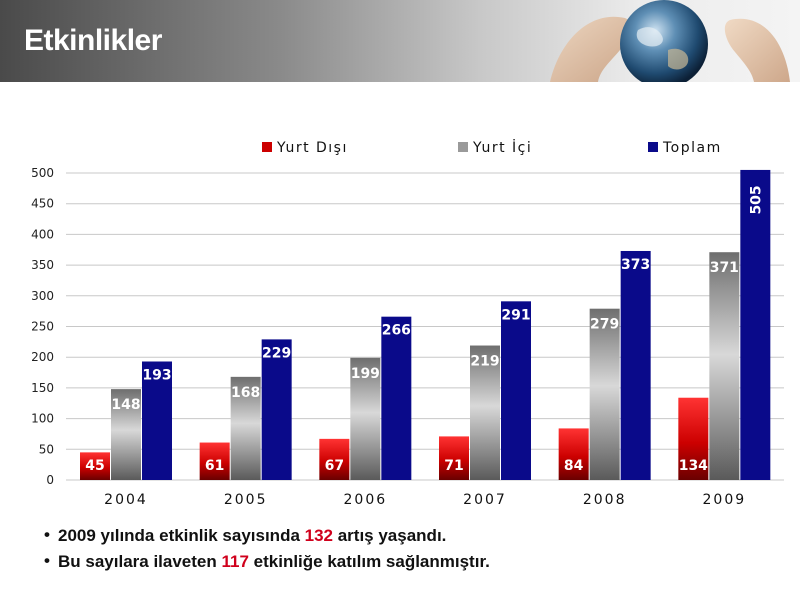 This screenshot has height=600, width=800. Describe the element at coordinates (126, 500) in the screenshot. I see `x-tick-label: 2004` at that location.